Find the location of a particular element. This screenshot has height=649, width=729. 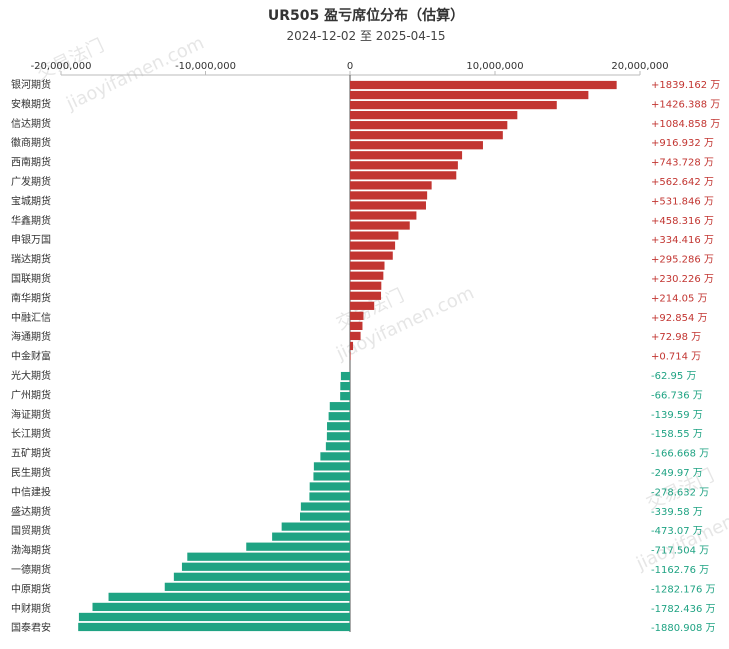

x-tick-label: 10,000,000 is located at coordinates (494, 66).